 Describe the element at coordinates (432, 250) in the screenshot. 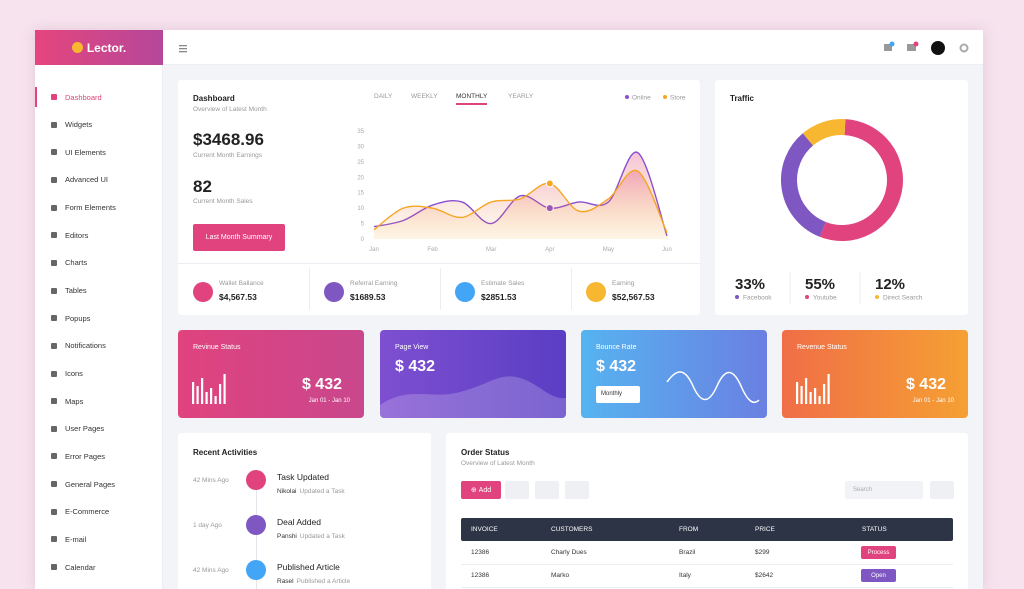

I see `x-tick-label: Feb` at that location.